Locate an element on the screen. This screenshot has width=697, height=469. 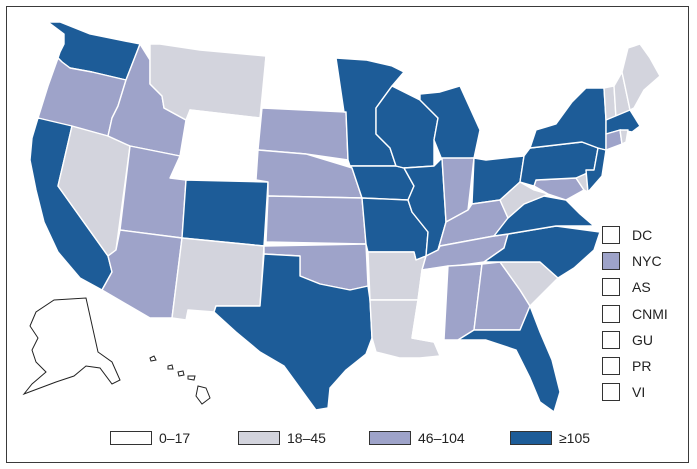
state-ri is located at coordinates (624, 137).